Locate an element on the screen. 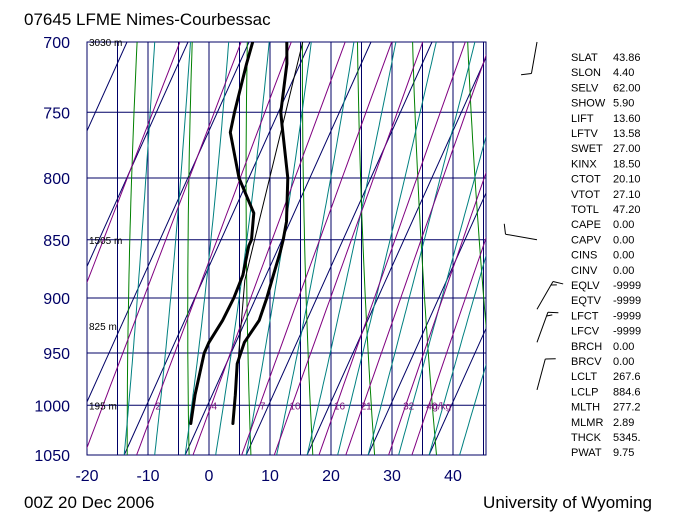 This screenshot has width=694, height=526. mixing-ratio-label: 4 is located at coordinates (214, 406).